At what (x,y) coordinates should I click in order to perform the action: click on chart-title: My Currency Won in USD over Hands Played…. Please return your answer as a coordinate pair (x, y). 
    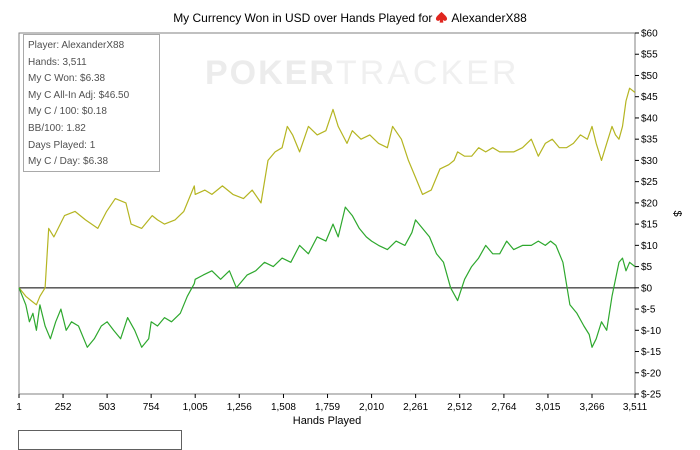
    Looking at the image, I should click on (350, 18).